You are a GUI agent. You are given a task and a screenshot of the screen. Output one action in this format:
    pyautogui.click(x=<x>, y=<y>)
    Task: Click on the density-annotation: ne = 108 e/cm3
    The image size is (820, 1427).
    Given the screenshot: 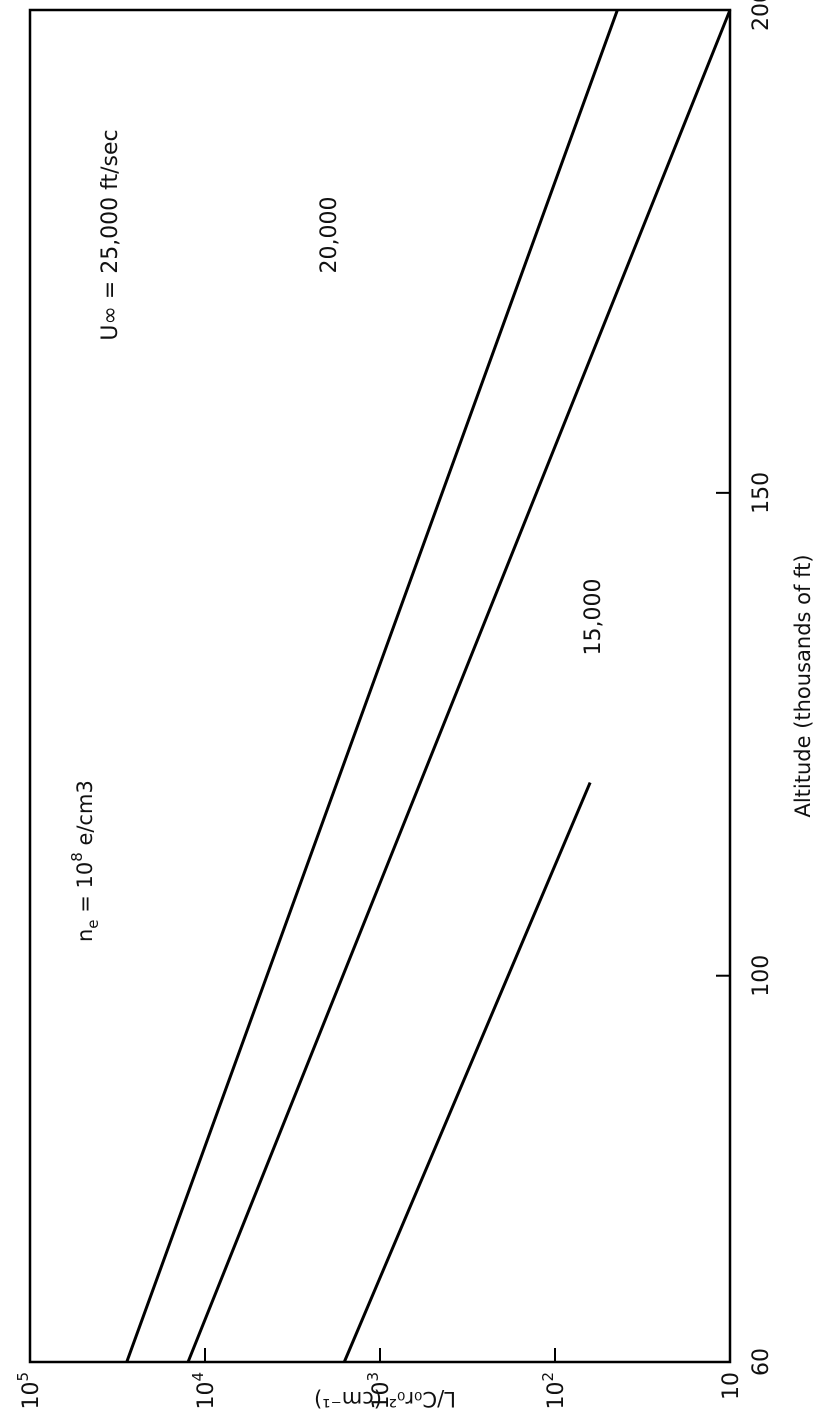 What is the action you would take?
    pyautogui.click(x=85, y=861)
    